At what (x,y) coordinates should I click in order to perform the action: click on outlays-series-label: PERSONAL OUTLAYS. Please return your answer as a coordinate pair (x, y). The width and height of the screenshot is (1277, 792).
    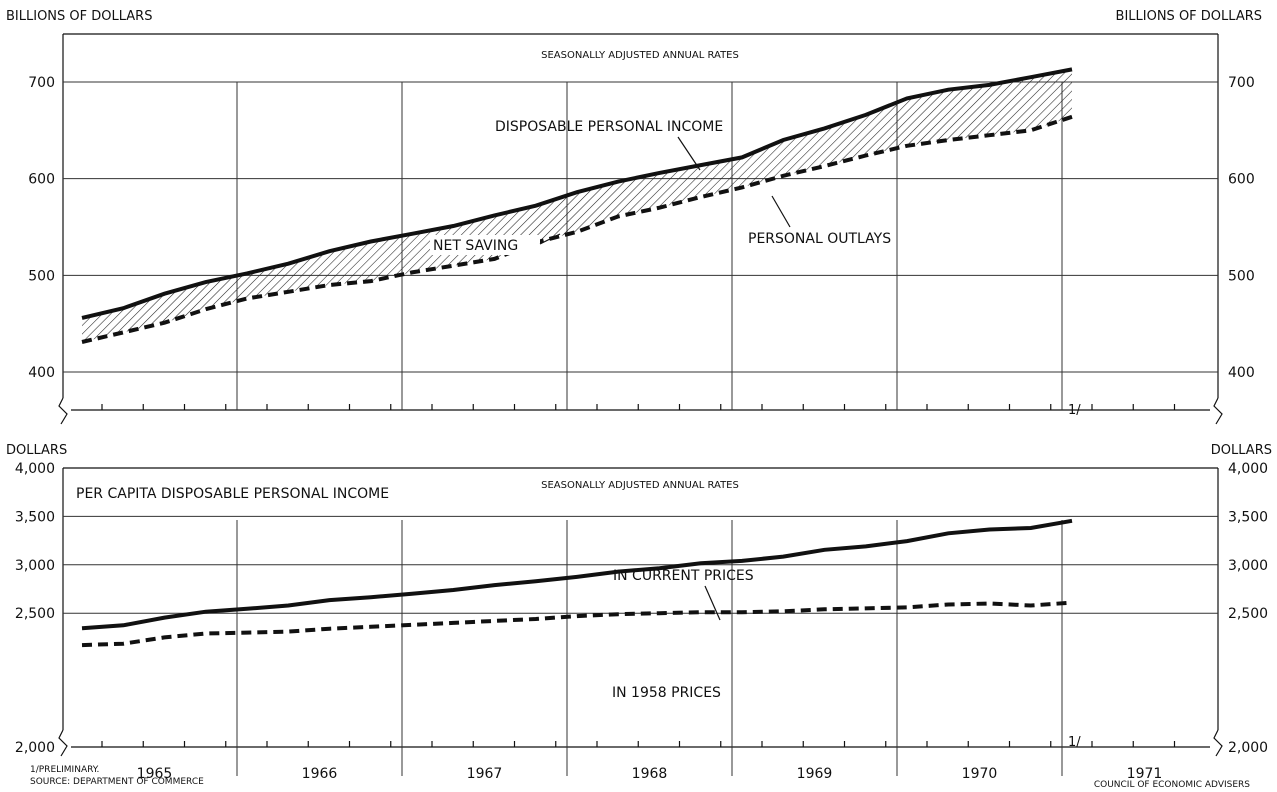
    Looking at the image, I should click on (819, 239).